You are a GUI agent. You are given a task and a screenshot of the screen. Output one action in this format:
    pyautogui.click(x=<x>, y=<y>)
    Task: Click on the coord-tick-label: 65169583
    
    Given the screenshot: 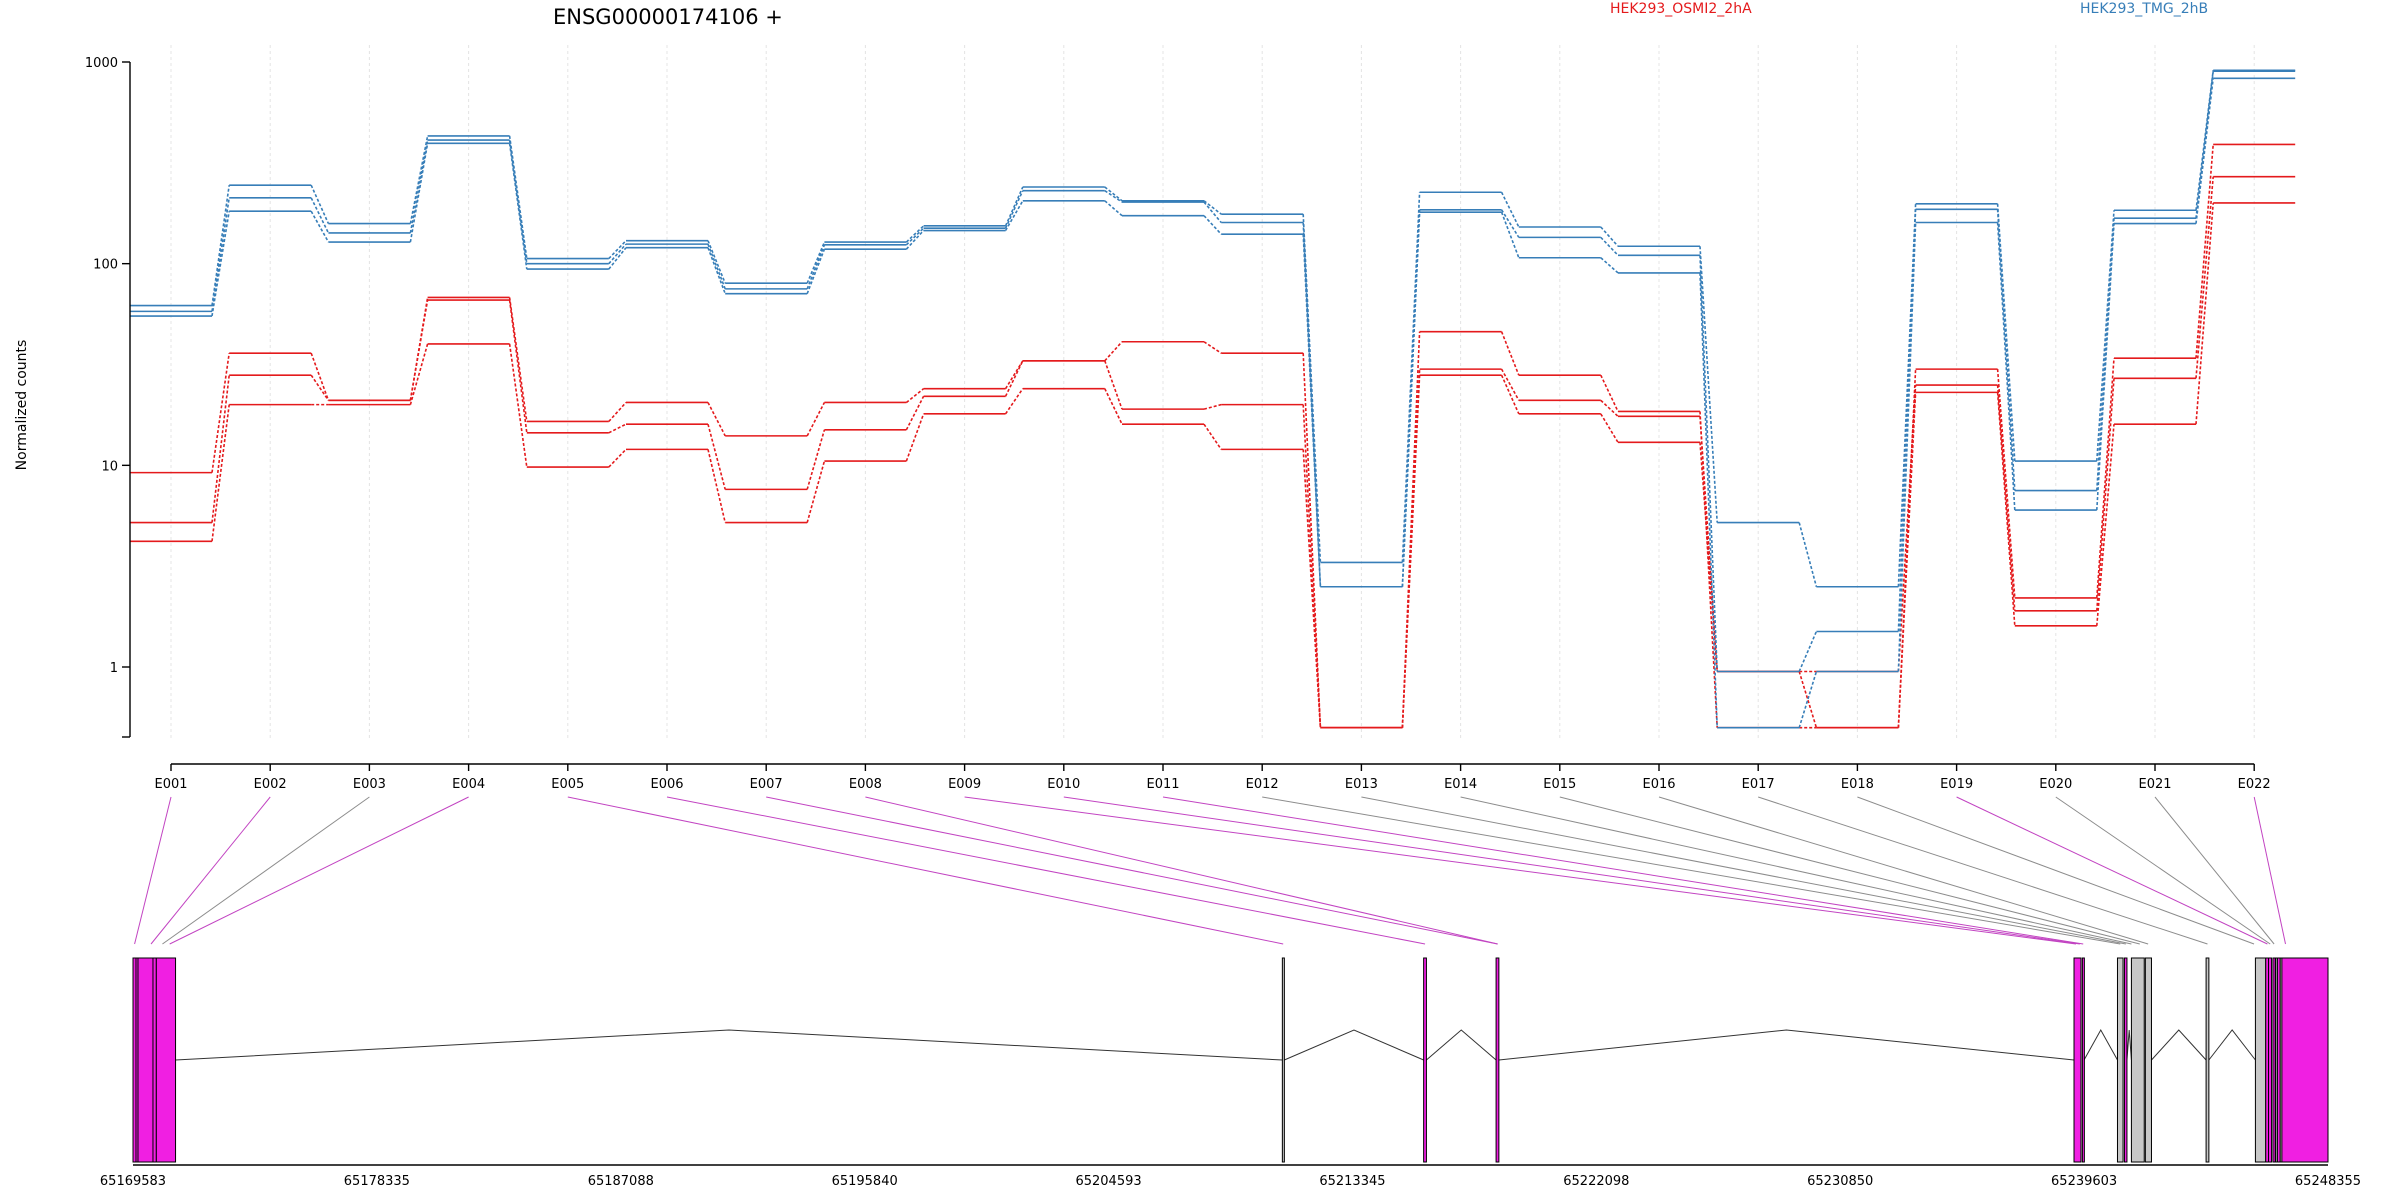 What is the action you would take?
    pyautogui.click(x=133, y=1181)
    